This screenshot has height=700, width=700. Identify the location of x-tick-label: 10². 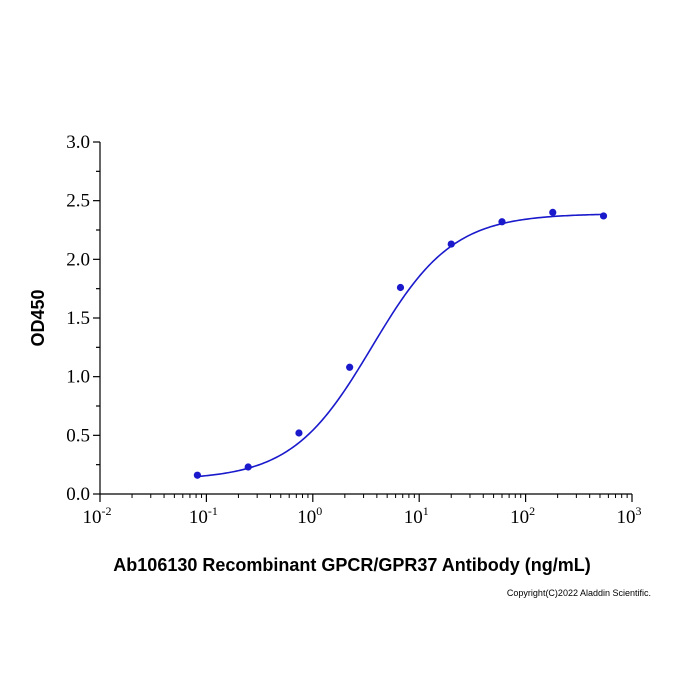
(522, 516).